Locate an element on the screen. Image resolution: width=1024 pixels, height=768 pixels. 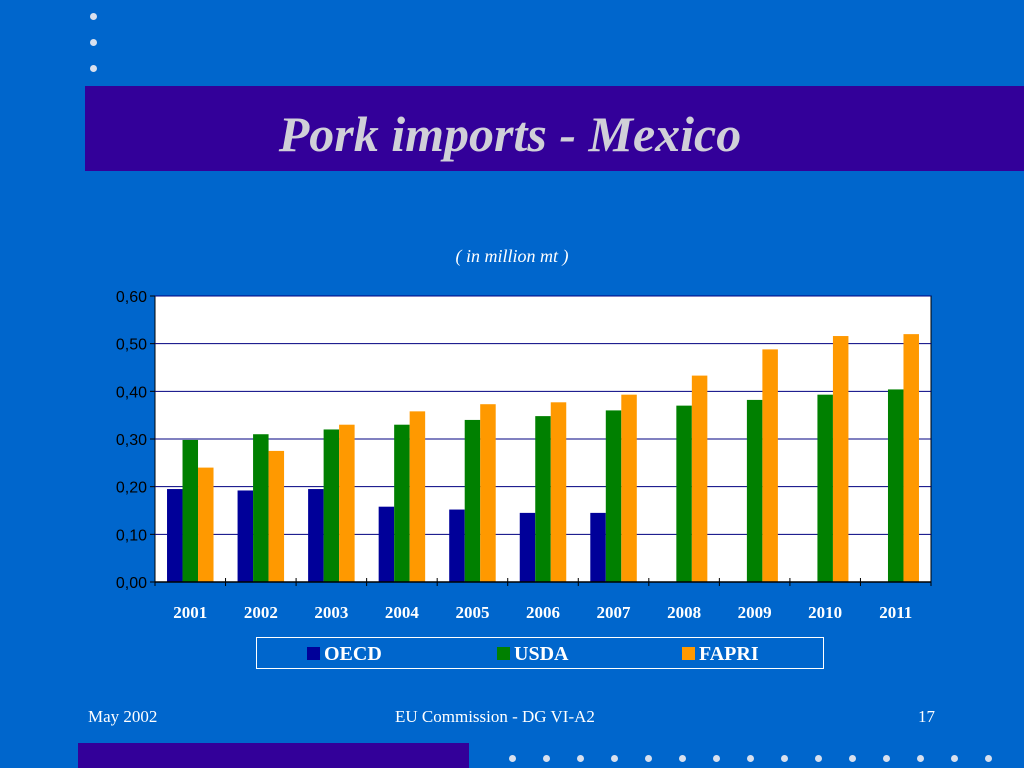
legend-label-oecd: OECD is located at coordinates (353, 654).